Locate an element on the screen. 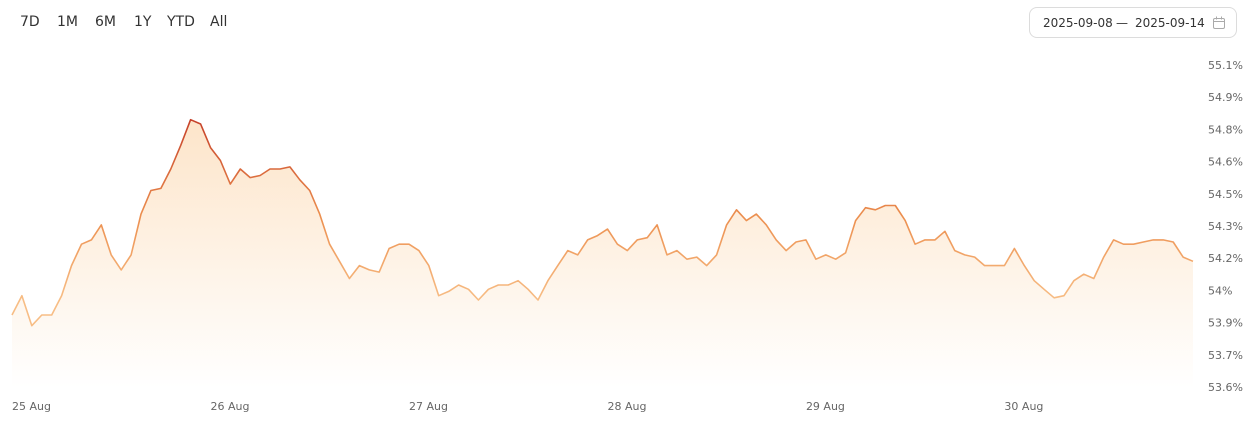  x-tick-label: 28 Aug is located at coordinates (626, 406).